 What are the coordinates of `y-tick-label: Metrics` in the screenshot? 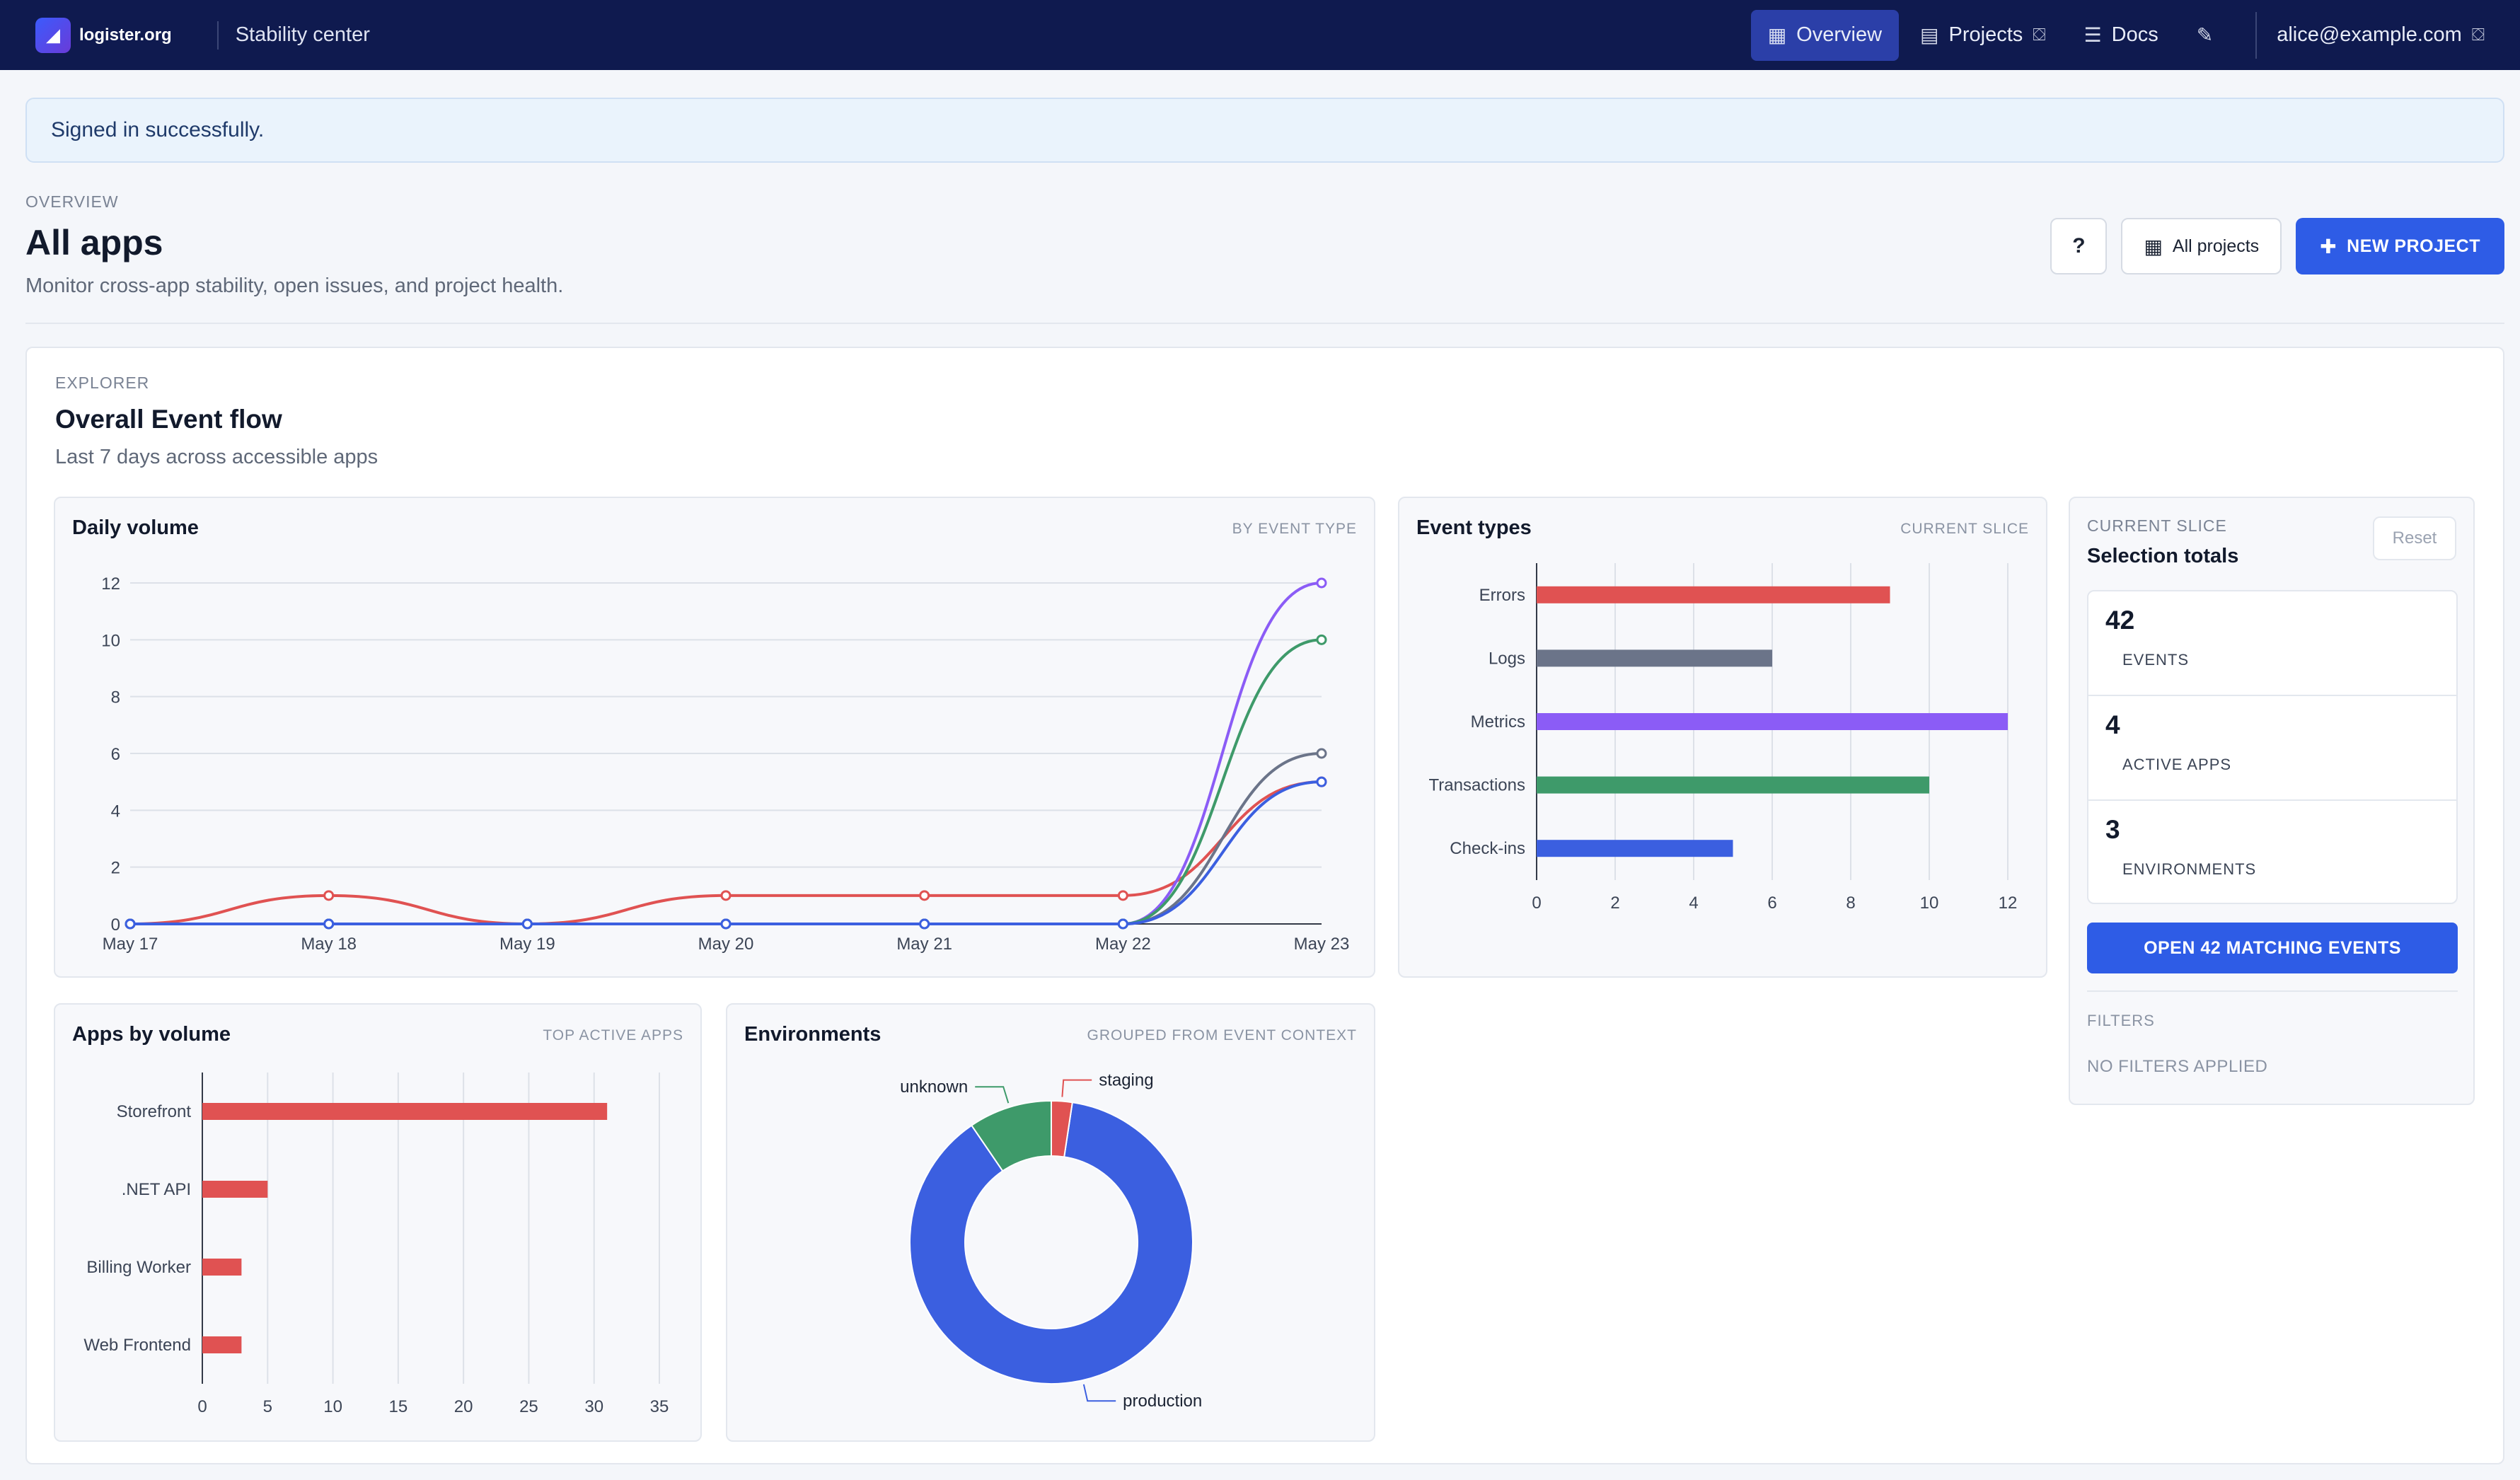 It's located at (1498, 722).